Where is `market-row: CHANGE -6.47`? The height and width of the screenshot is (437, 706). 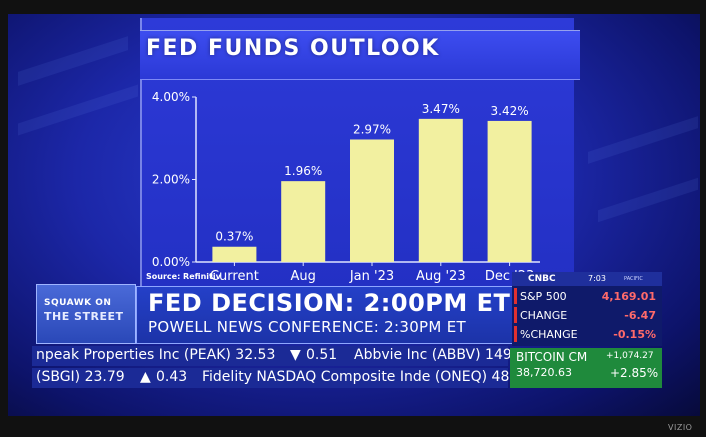 market-row: CHANGE -6.47 is located at coordinates (587, 316).